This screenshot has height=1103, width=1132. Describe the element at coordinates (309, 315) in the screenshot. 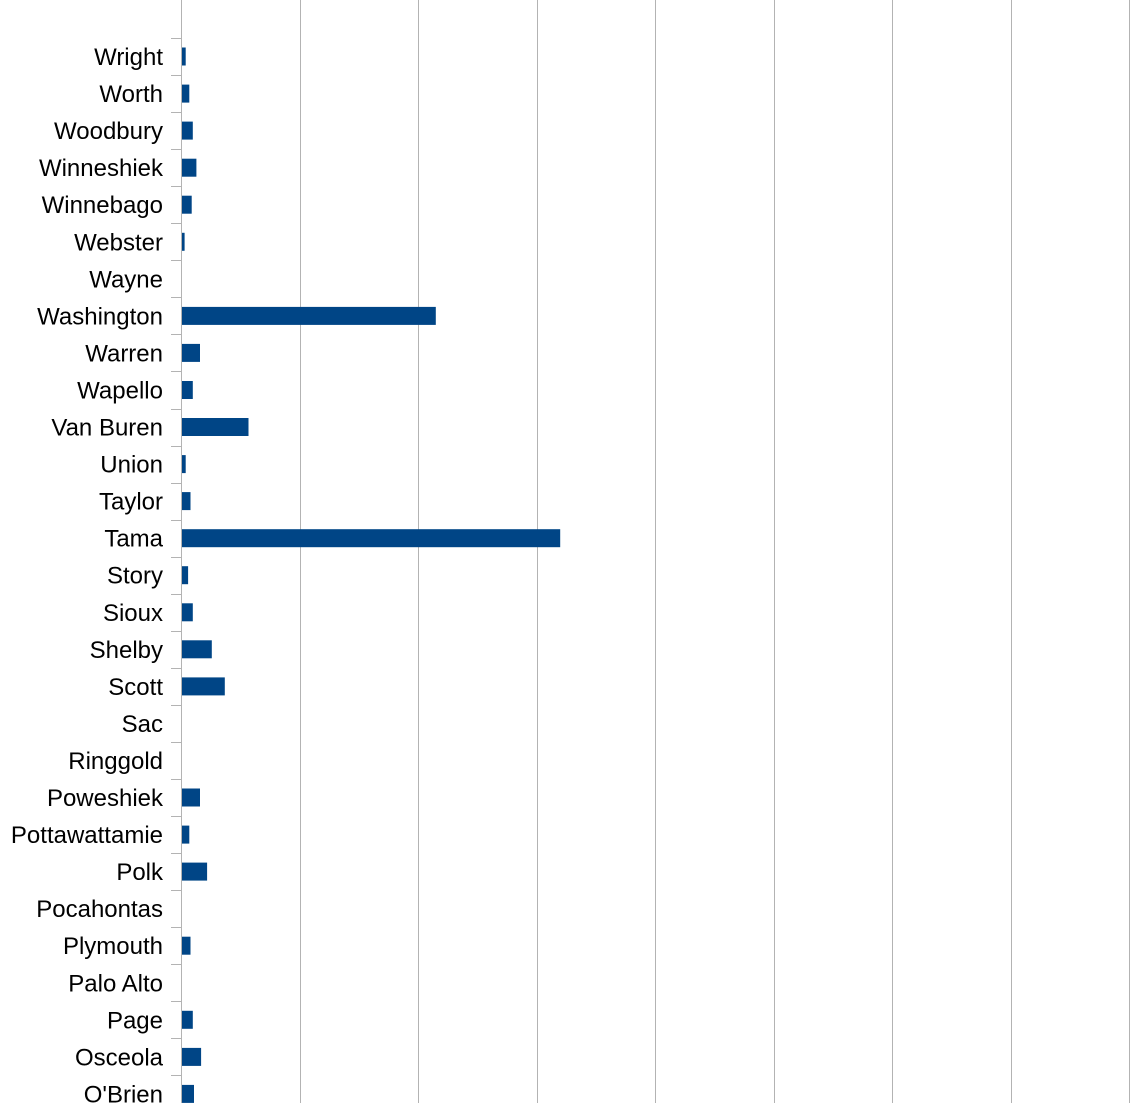

I see `bar-washington` at that location.